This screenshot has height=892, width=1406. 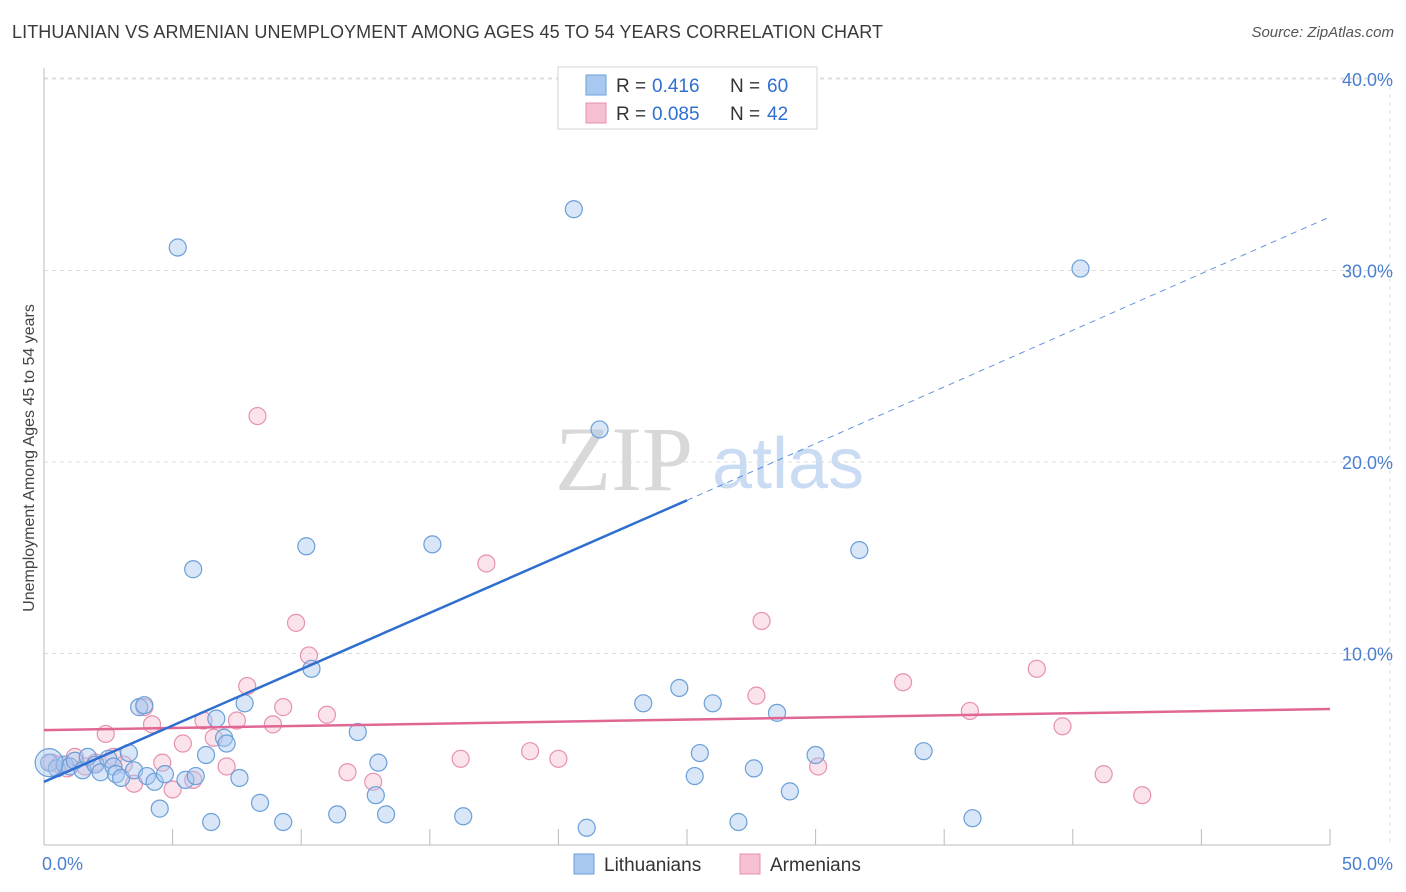 I want to click on legend-label-lithuanians: Lithuanians, so click(x=652, y=865).